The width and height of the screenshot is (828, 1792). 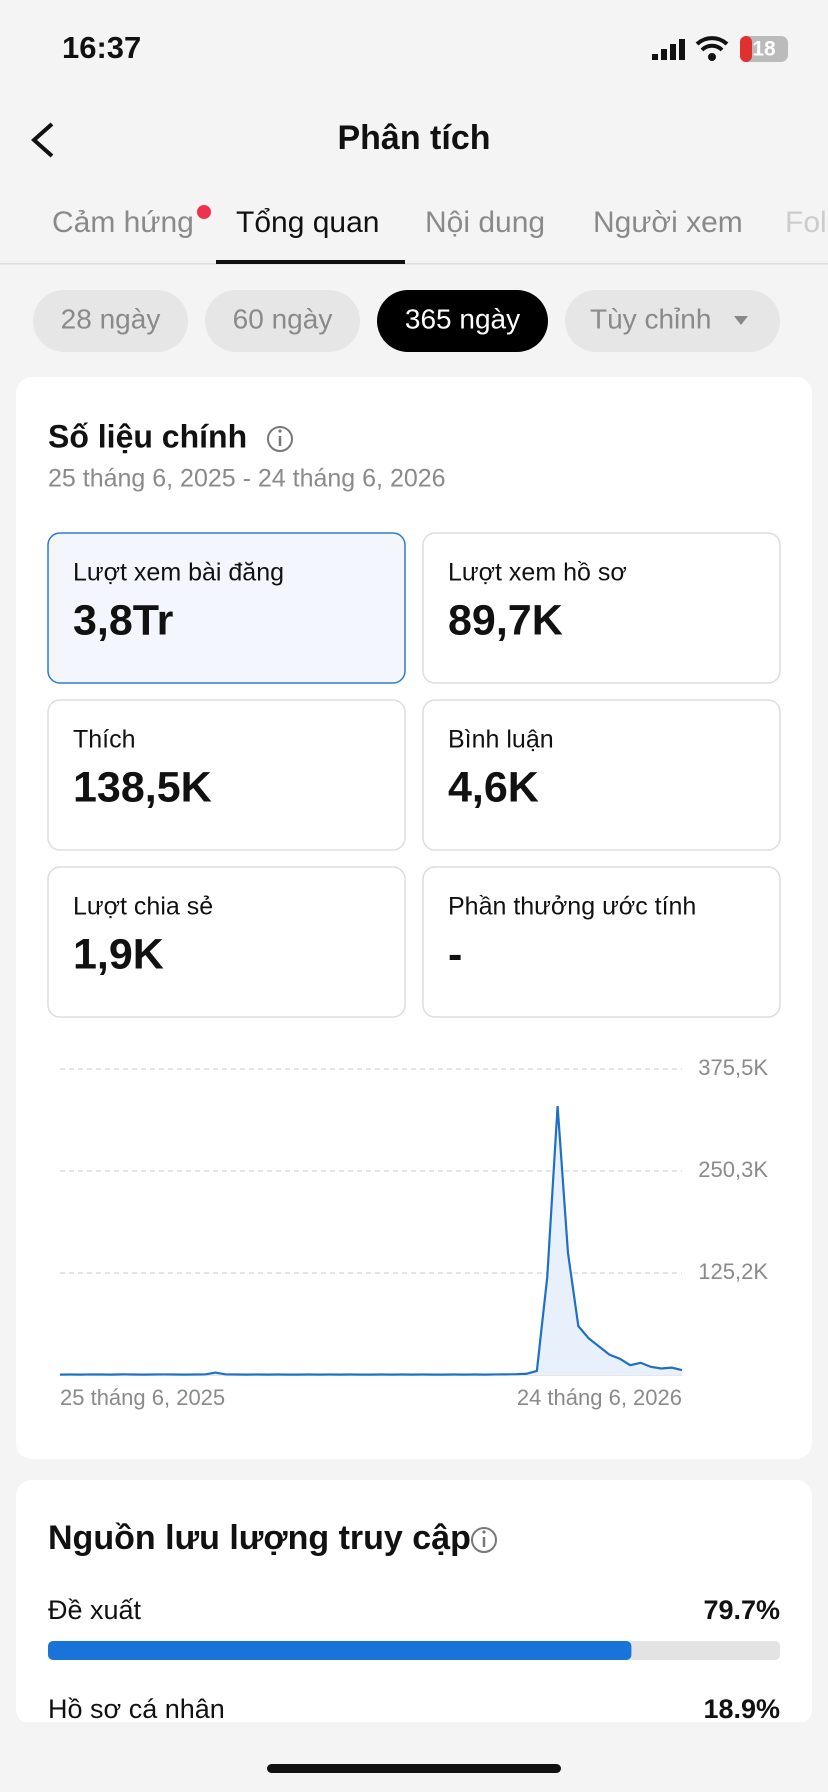 What do you see at coordinates (147, 436) in the screenshot?
I see `metrics-title: Số liệu chính` at bounding box center [147, 436].